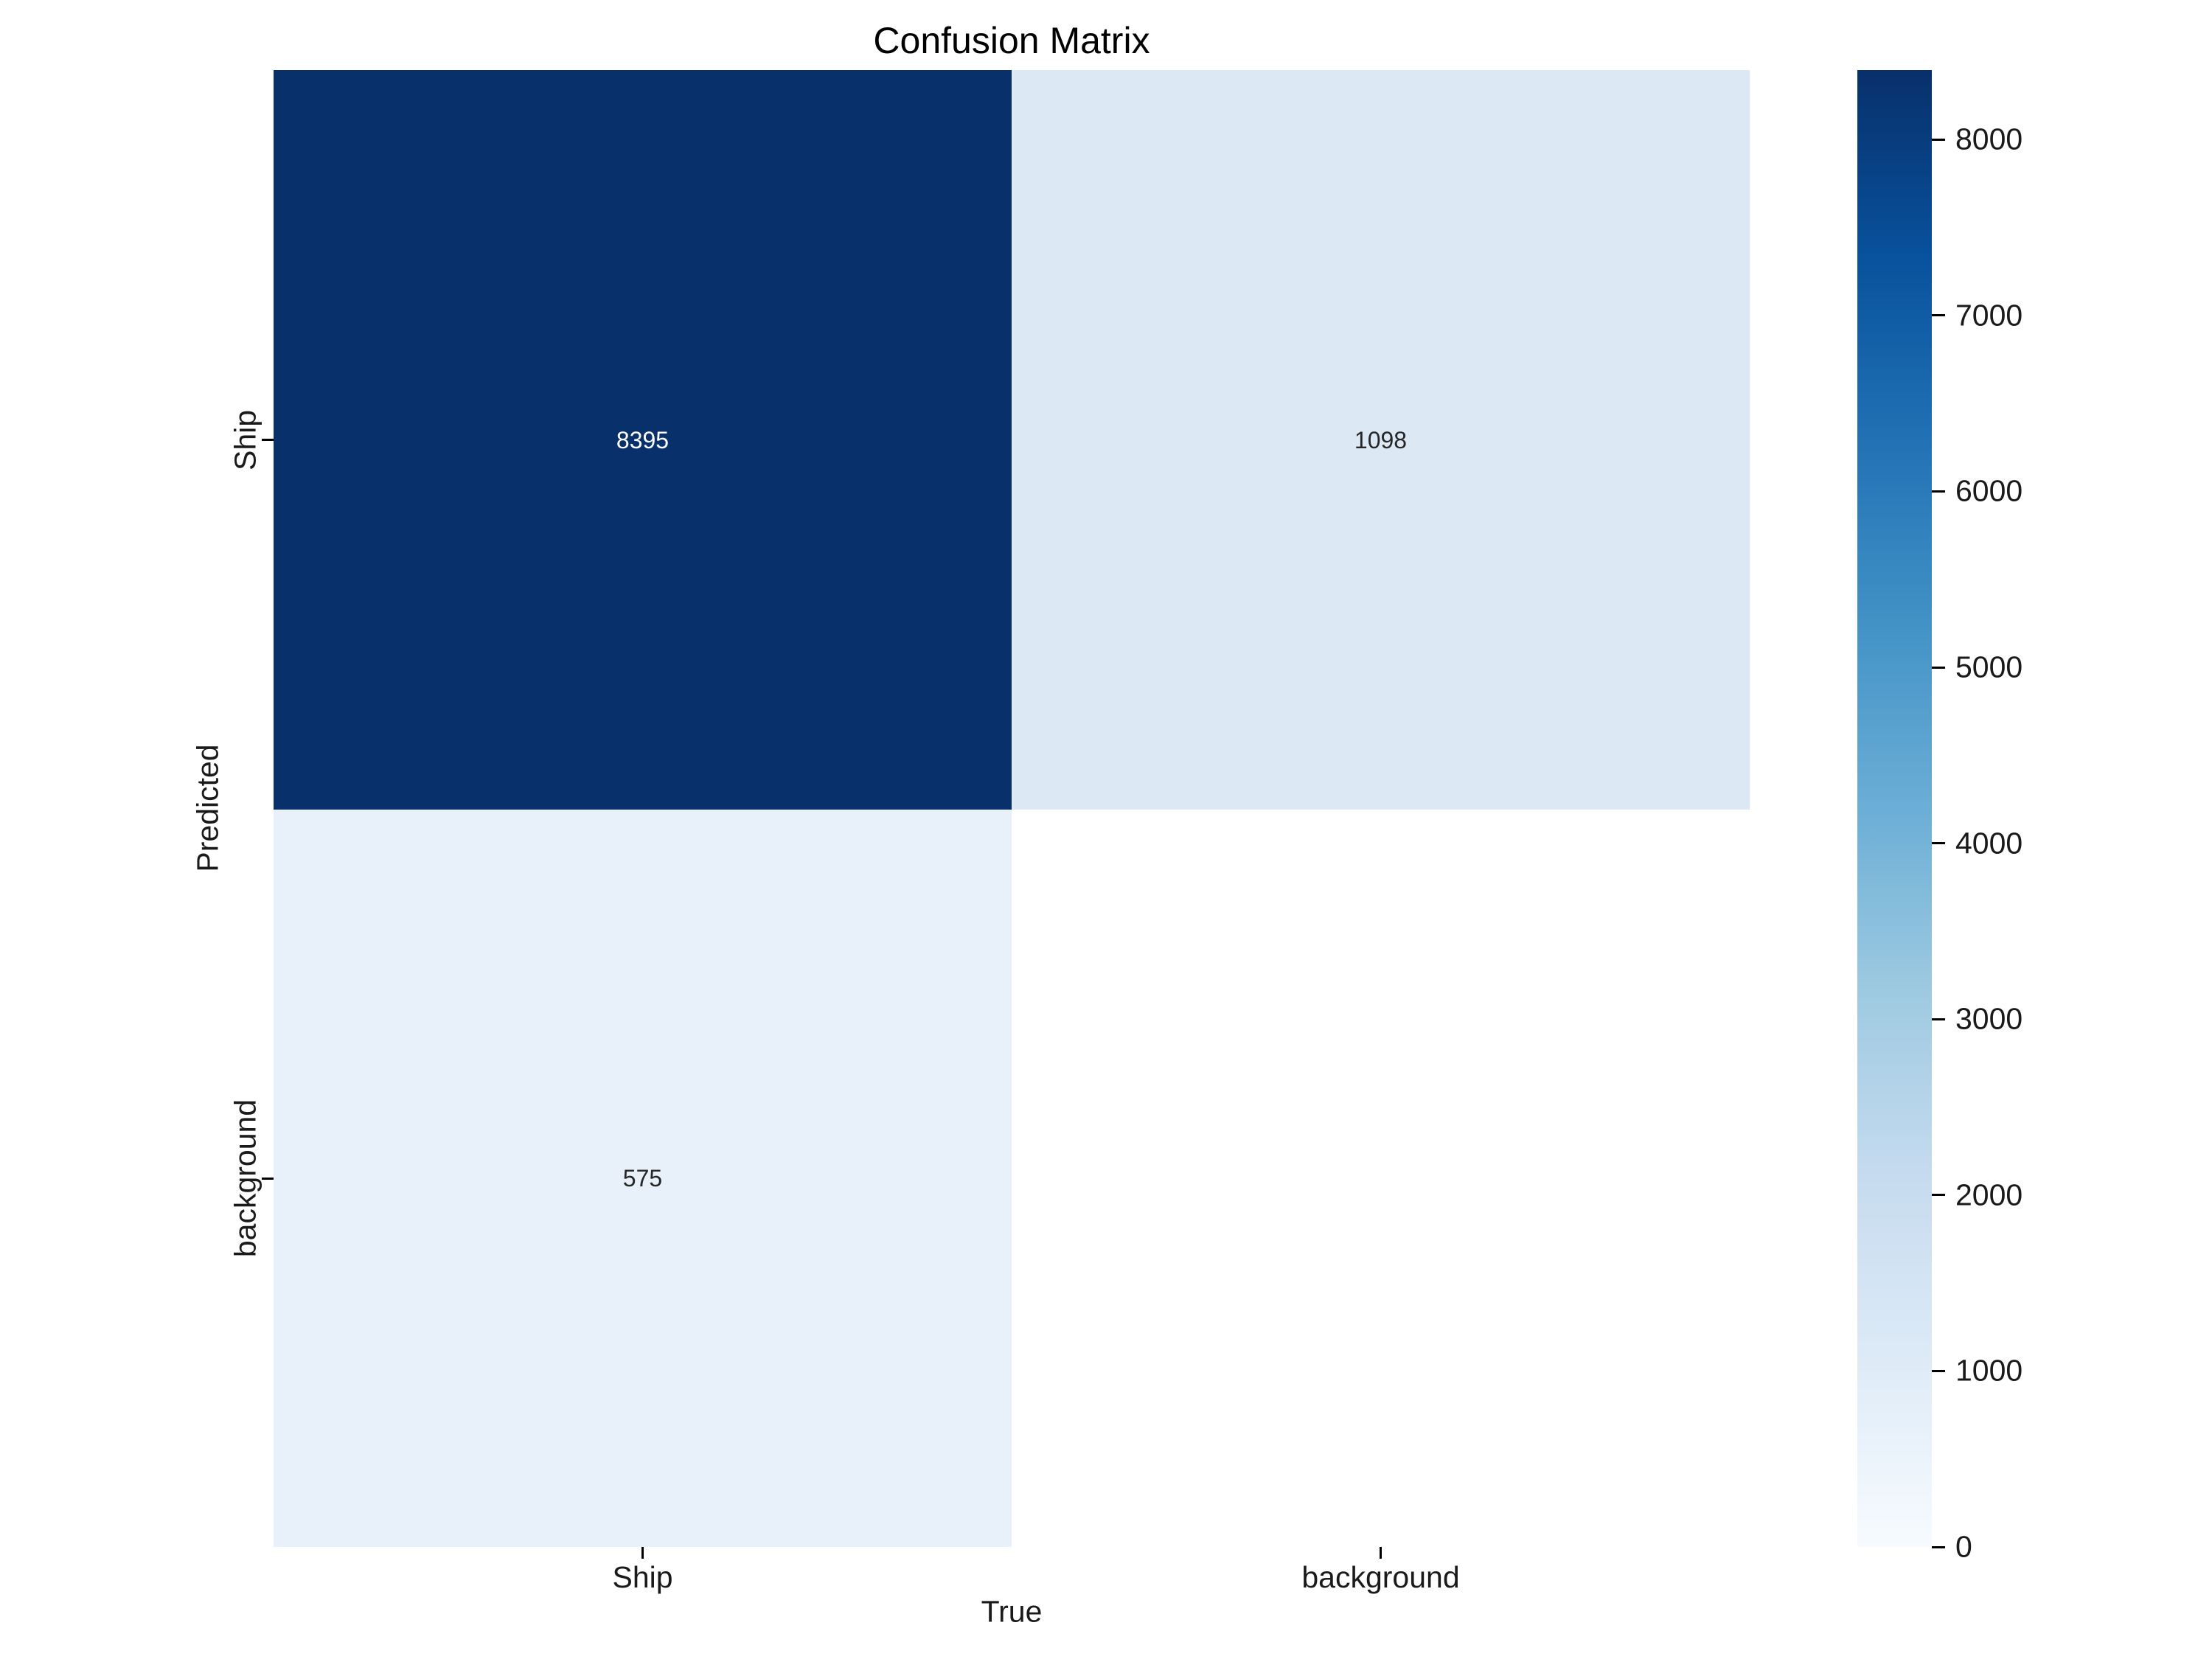 The image size is (2212, 1659). I want to click on heatmap-cell-value: 8395, so click(642, 439).